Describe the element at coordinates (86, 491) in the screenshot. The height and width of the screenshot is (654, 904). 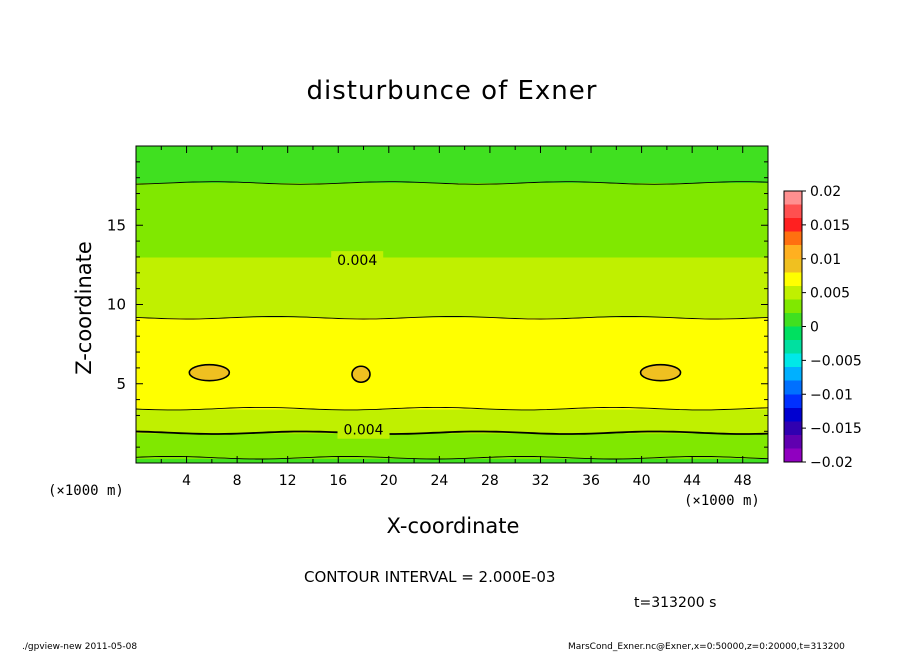
I see `x-unit-label-left: (×1000 m)` at that location.